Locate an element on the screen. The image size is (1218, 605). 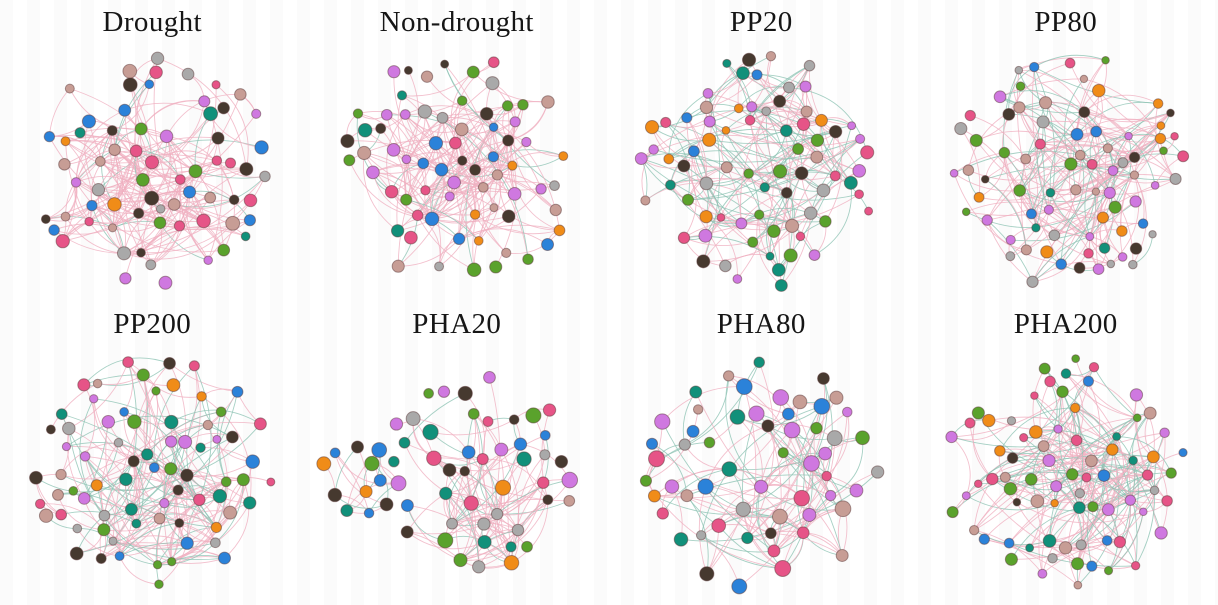
panel-pha200: PHA200 is located at coordinates (1066, 453).